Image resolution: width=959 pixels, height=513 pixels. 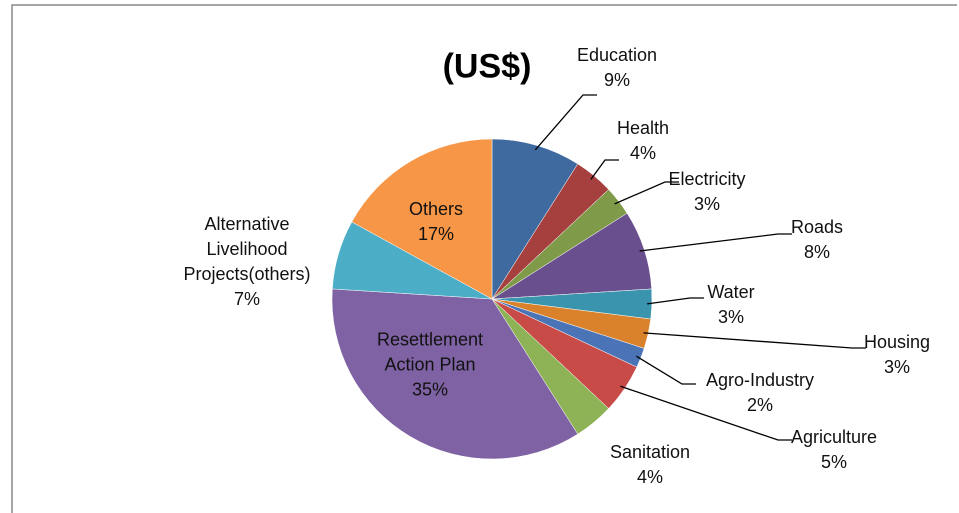 I want to click on category-name: Electricity, so click(x=707, y=179).